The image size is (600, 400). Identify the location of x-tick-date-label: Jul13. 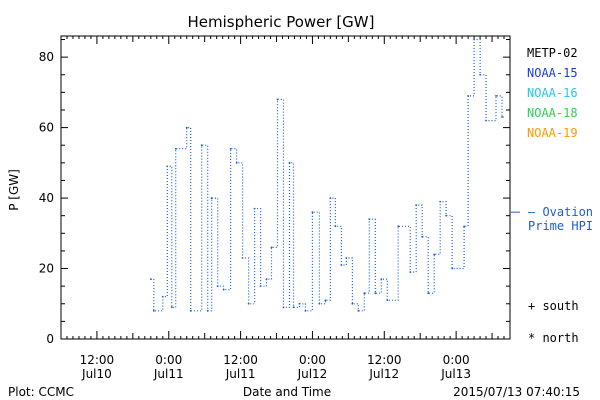
(455, 374).